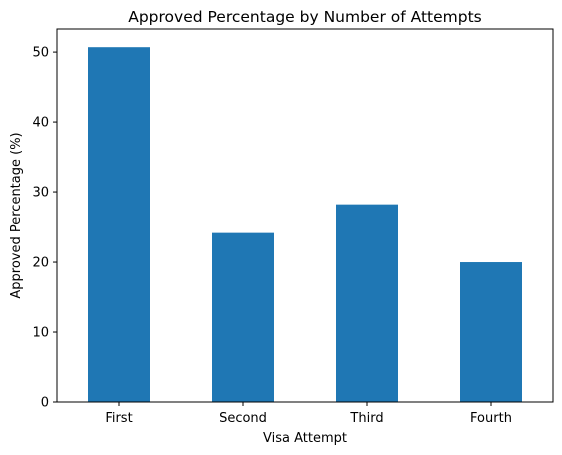 This screenshot has width=562, height=455. What do you see at coordinates (118, 418) in the screenshot?
I see `x-tick-label: First` at bounding box center [118, 418].